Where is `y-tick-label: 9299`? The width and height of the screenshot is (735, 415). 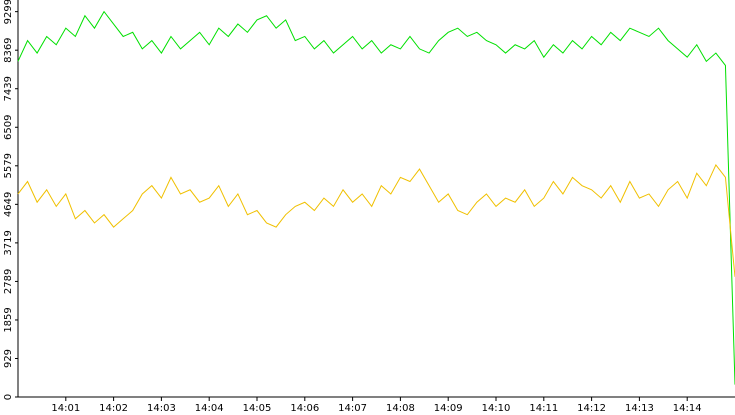
y-tick-label: 9299 is located at coordinates (8, 12).